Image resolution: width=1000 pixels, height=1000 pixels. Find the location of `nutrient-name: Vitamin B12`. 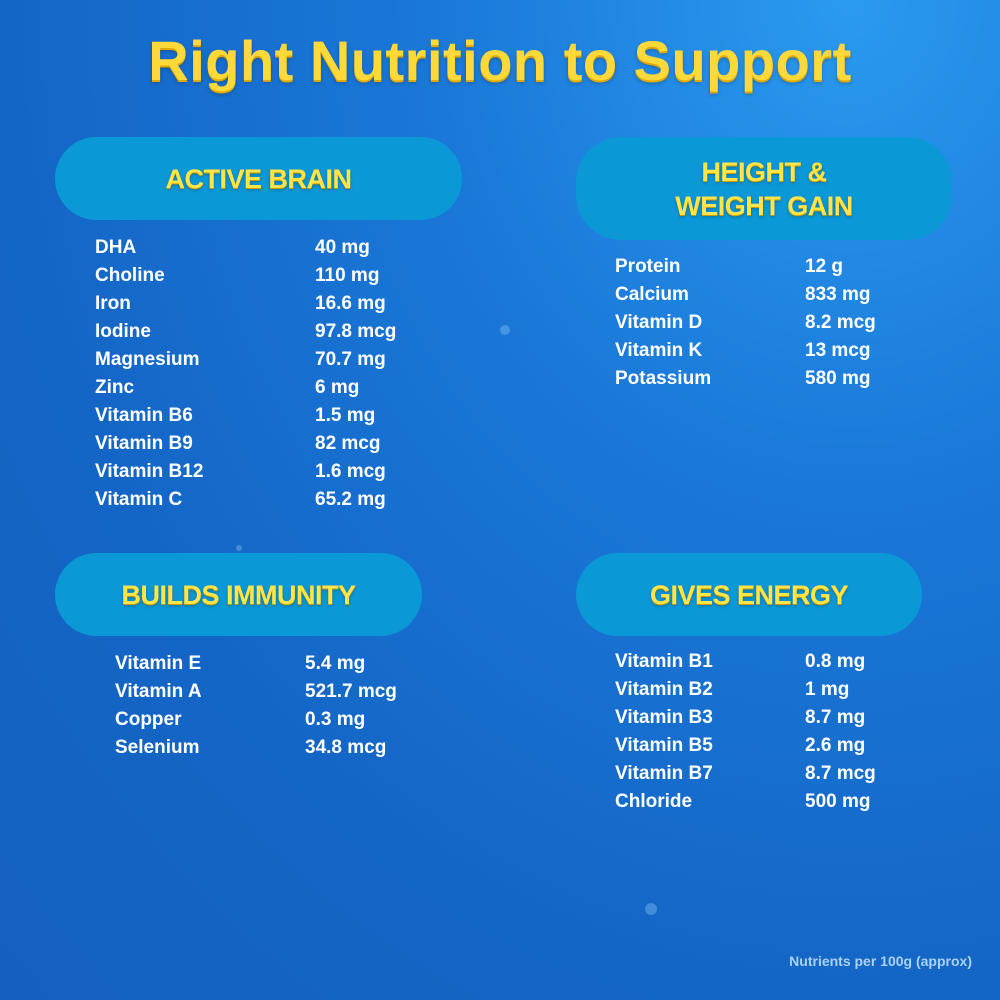

nutrient-name: Vitamin B12 is located at coordinates (149, 471).